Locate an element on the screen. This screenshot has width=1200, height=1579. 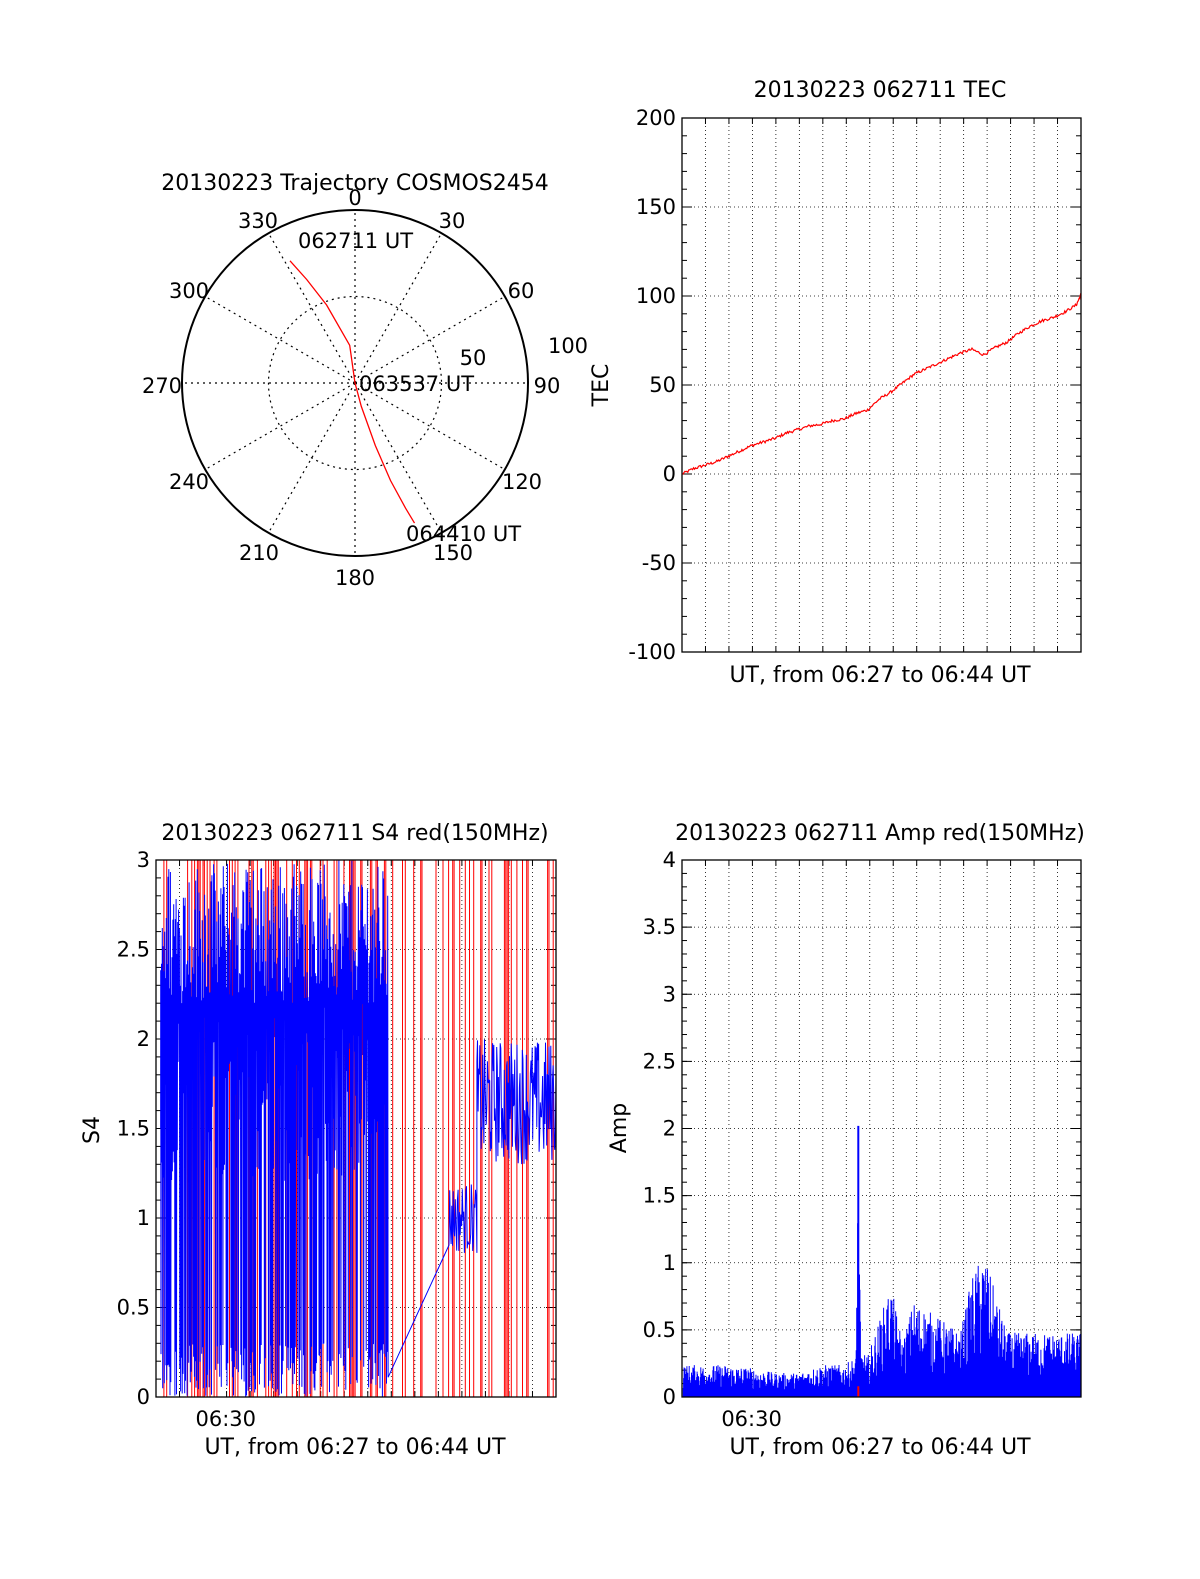
s4-traces is located at coordinates (358, 1128).